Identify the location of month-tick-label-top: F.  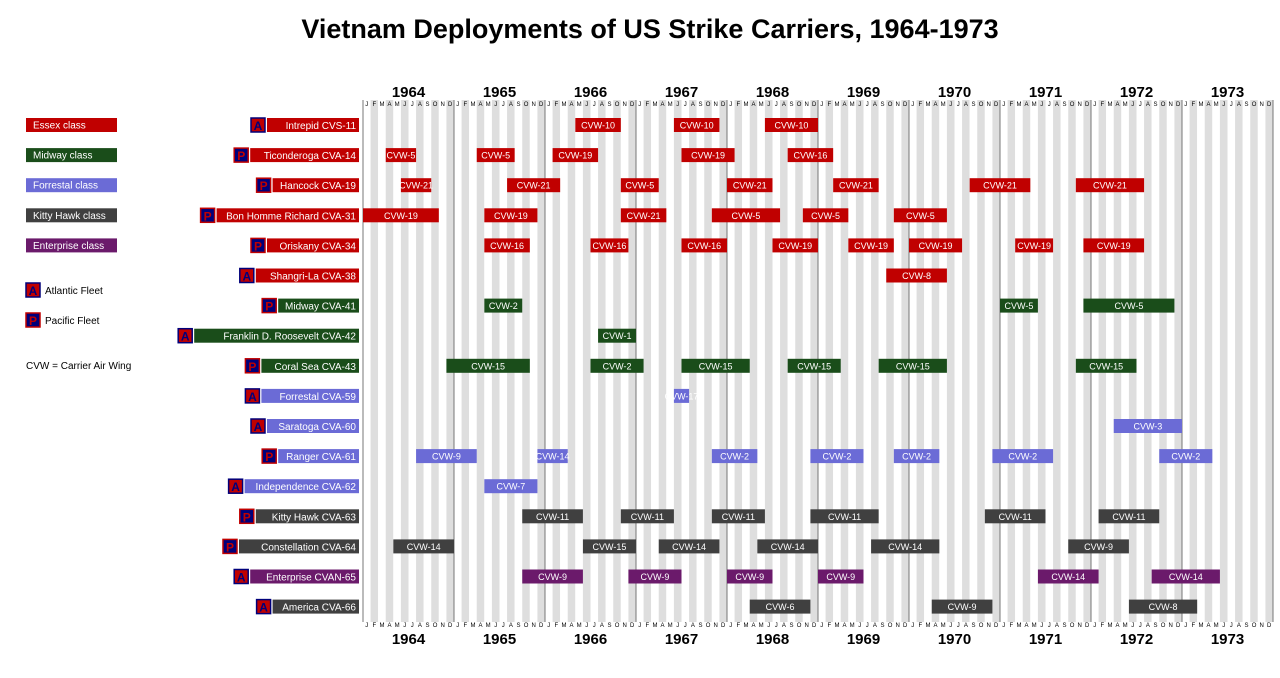
(466, 105).